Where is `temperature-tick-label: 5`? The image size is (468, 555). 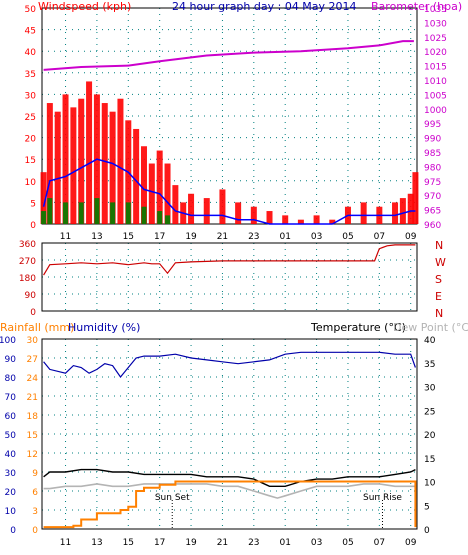 temperature-tick-label: 5 is located at coordinates (427, 507).